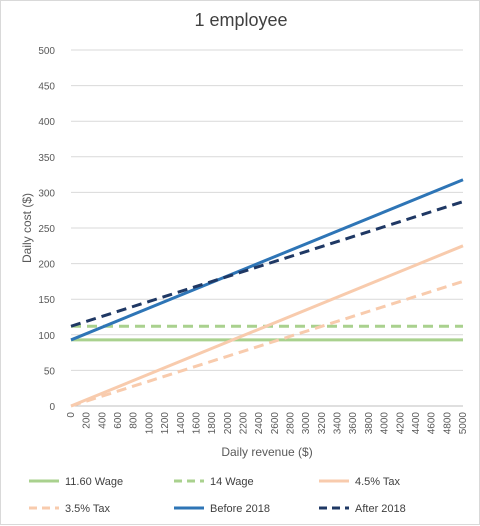  Describe the element at coordinates (400, 423) in the screenshot. I see `x-tick-label: 4200` at that location.